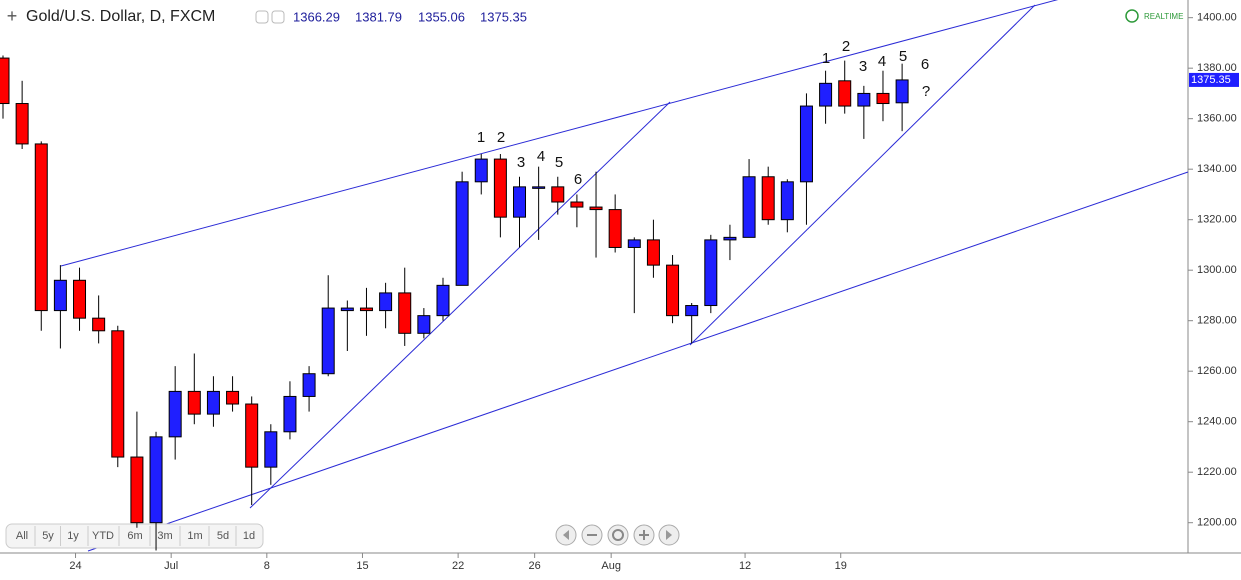 The width and height of the screenshot is (1241, 580). What do you see at coordinates (249, 536) in the screenshot?
I see `range-button: 1d` at bounding box center [249, 536].